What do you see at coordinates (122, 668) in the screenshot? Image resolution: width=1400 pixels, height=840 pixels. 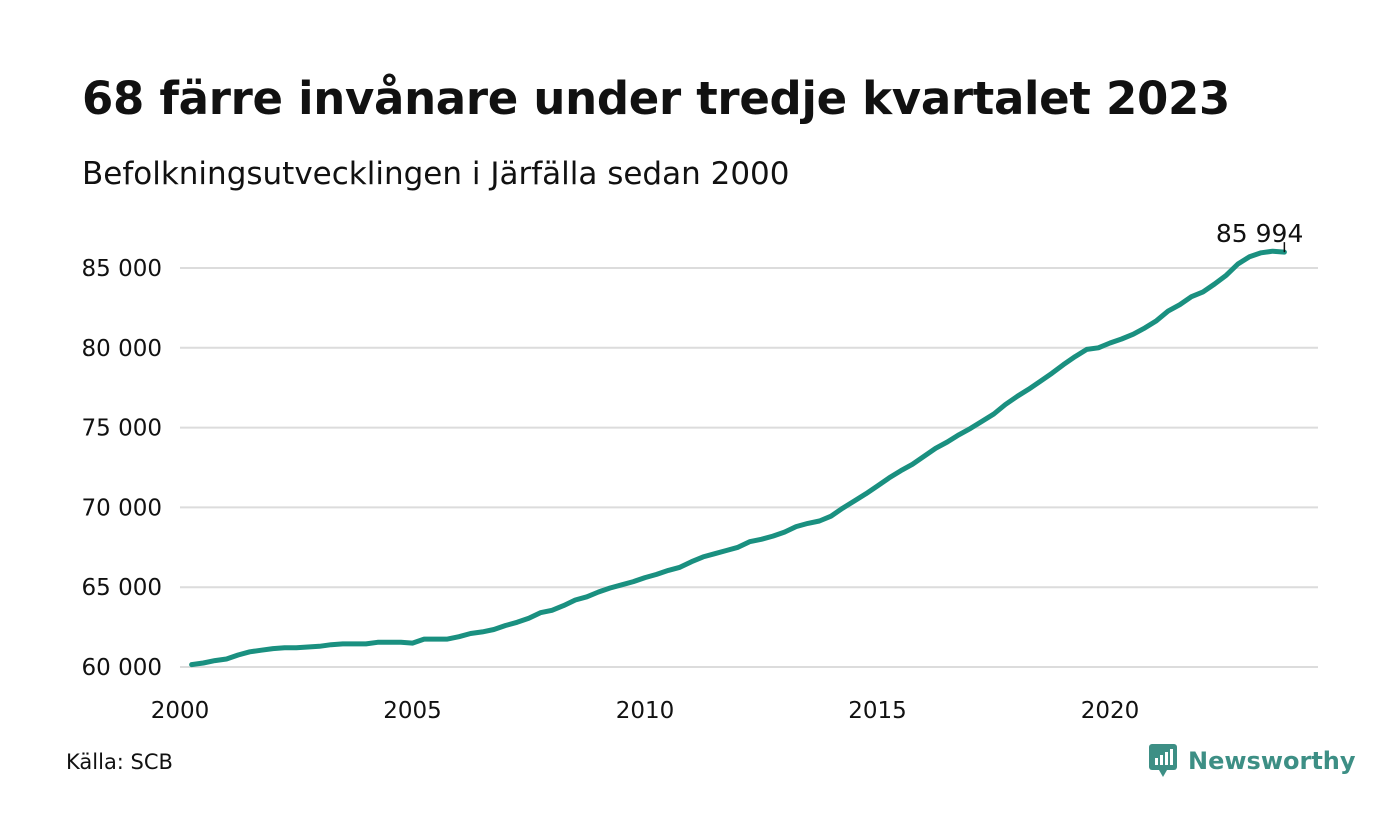 I see `y-tick-label: 60 000` at bounding box center [122, 668].